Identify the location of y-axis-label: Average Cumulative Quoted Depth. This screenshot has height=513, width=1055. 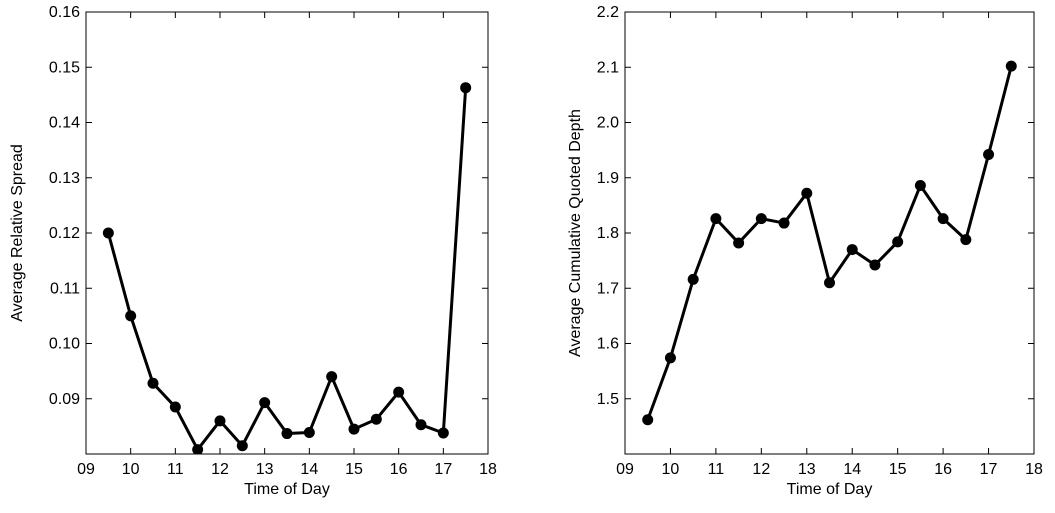
(575, 233).